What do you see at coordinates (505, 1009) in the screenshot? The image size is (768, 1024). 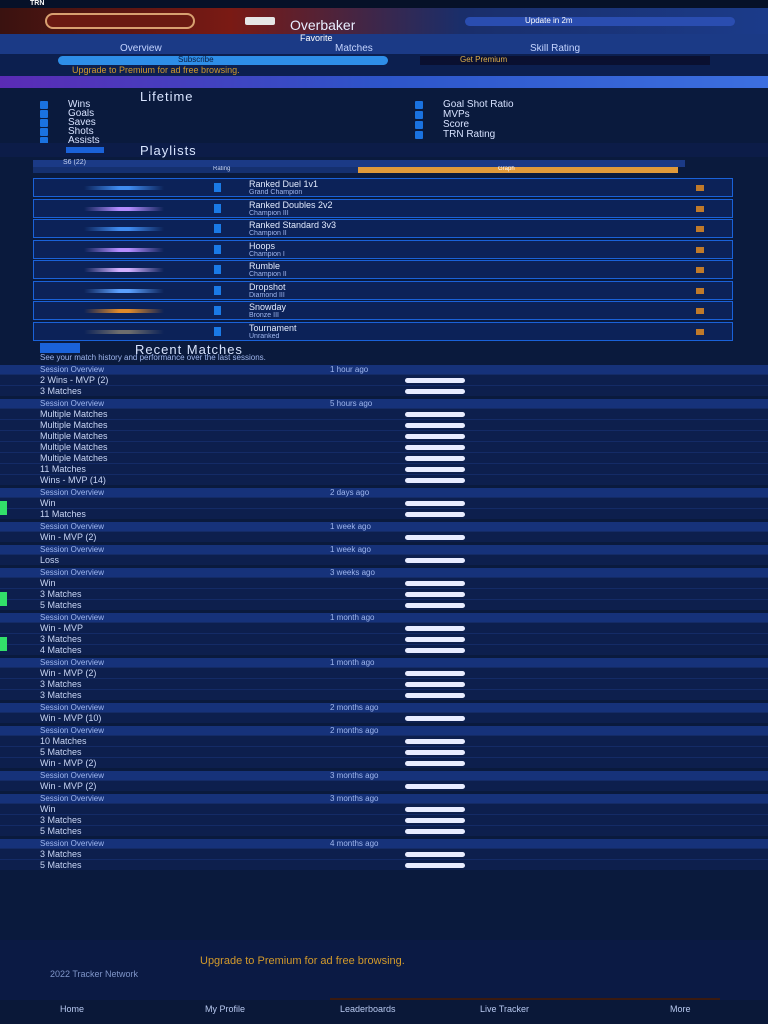 I see `bottom-nav-live-tracker: Live Tracker` at bounding box center [505, 1009].